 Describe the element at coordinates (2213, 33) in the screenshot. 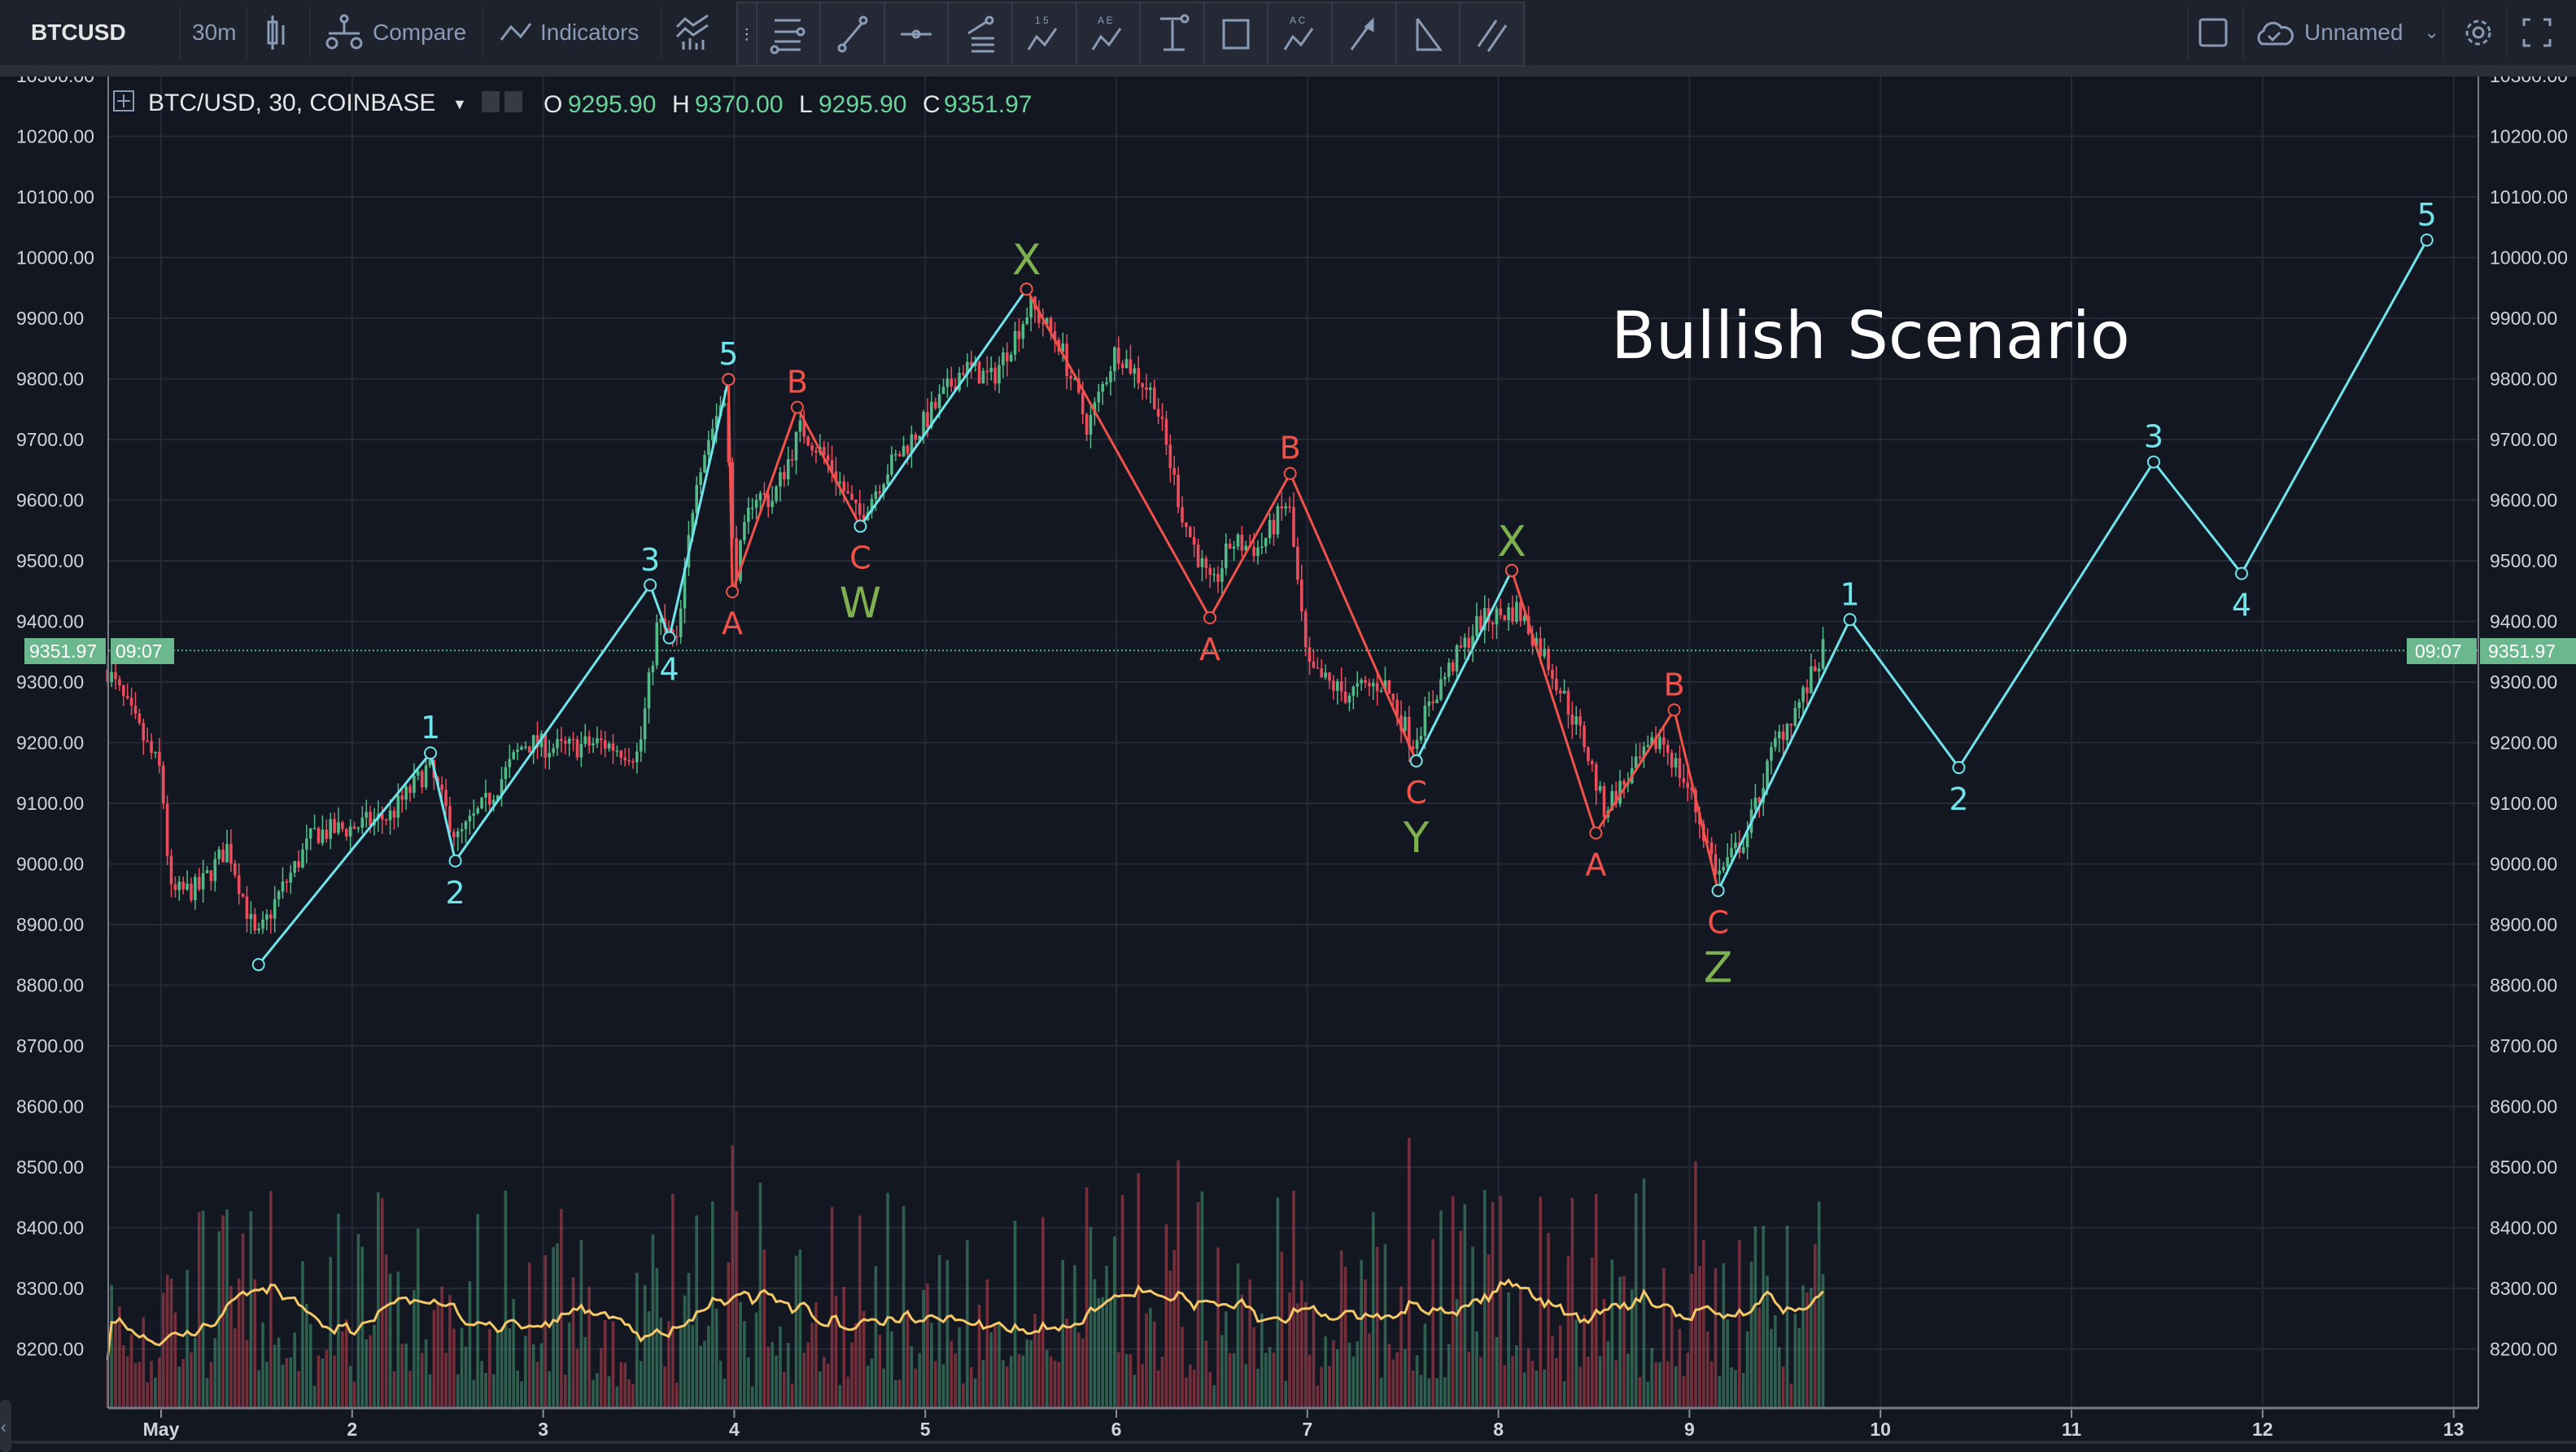

I see `select-layout-button` at that location.